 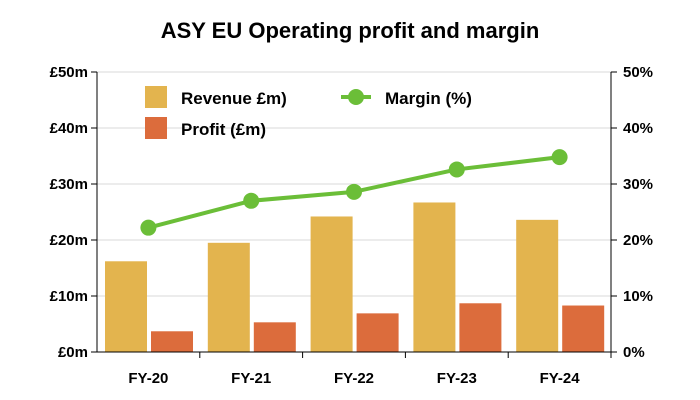 I want to click on right-axis-tick-label: 20%, so click(x=638, y=240).